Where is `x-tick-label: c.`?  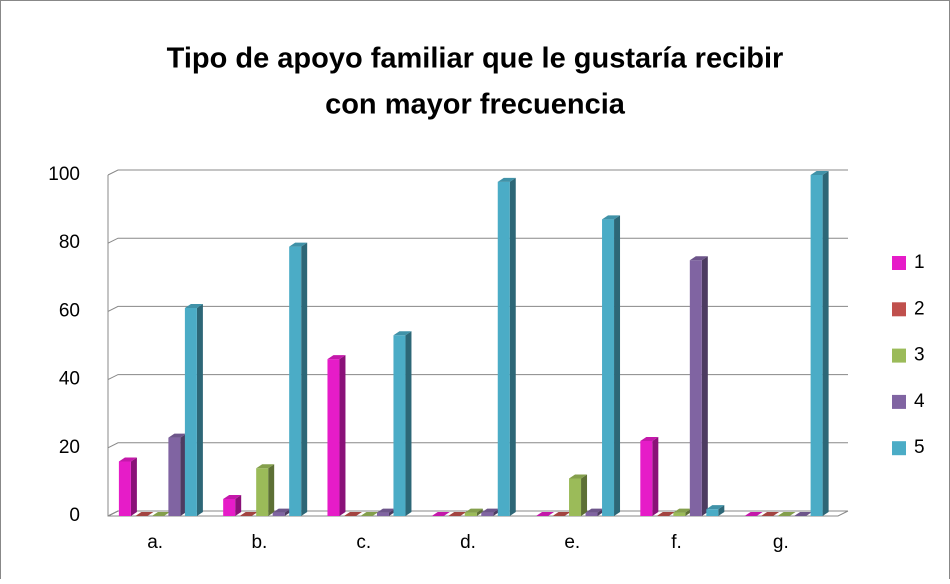 x-tick-label: c. is located at coordinates (363, 542).